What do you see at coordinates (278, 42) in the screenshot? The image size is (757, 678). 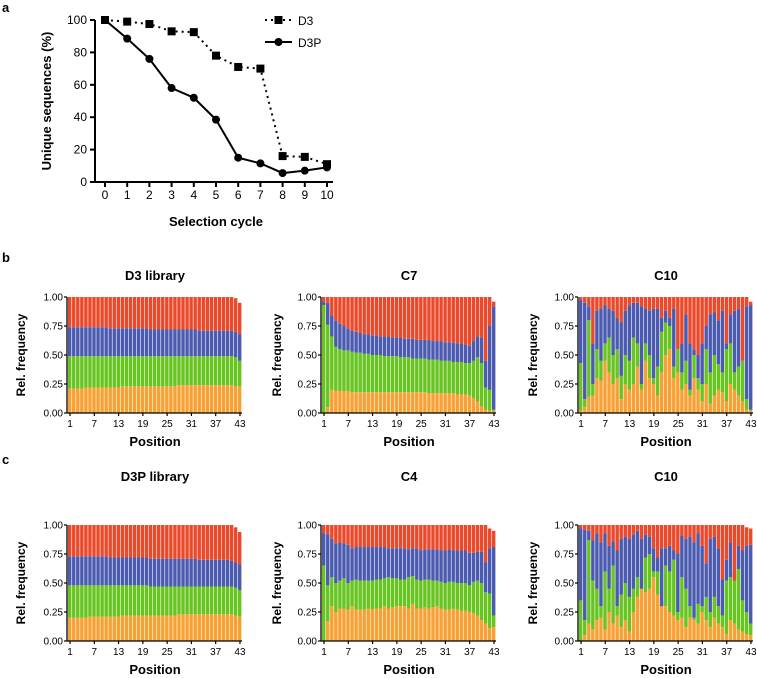 I see `legend-marker-circle` at bounding box center [278, 42].